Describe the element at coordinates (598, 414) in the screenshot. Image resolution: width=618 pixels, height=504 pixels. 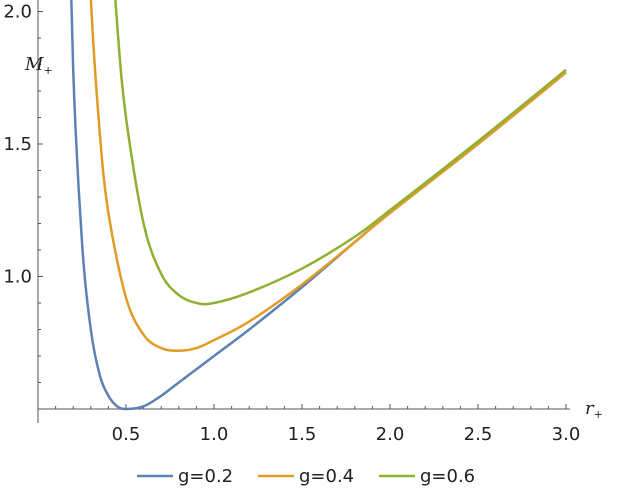
I see `x-axis-label-sub: +` at that location.